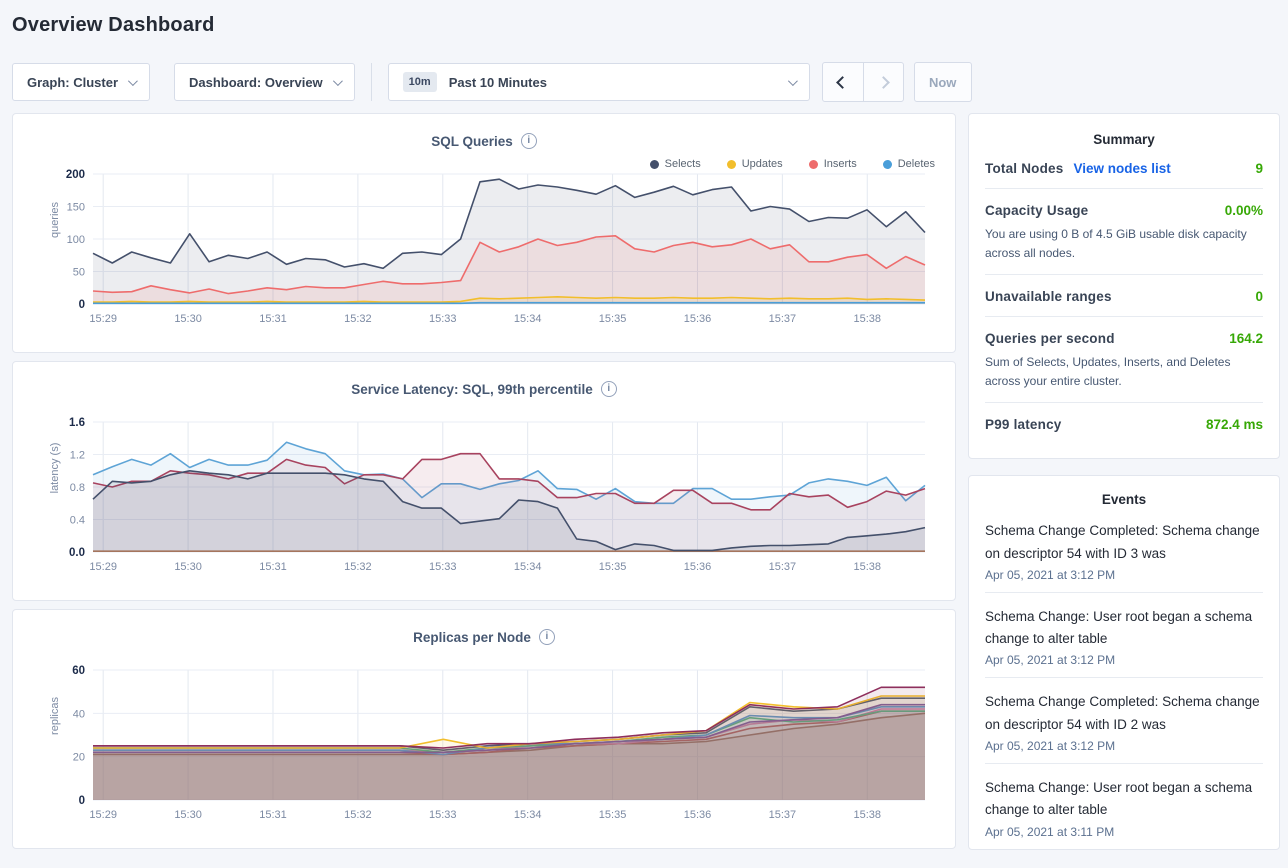  What do you see at coordinates (1243, 210) in the screenshot?
I see `summary-value: 0.00%` at bounding box center [1243, 210].